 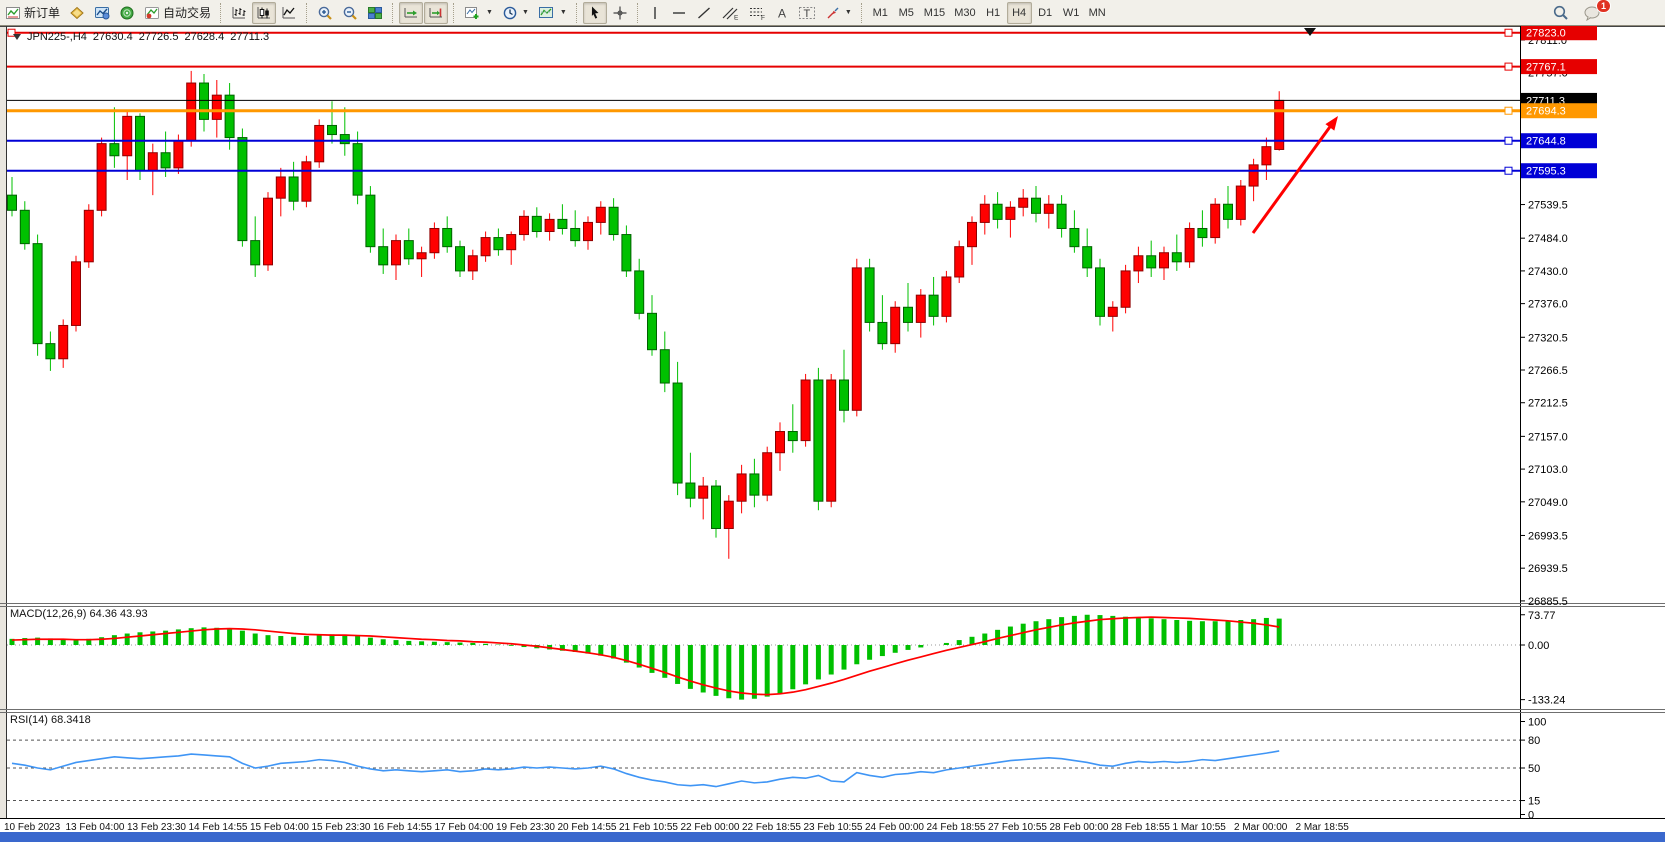 What do you see at coordinates (177, 13) in the screenshot?
I see `autotrading-button: 自动交易` at bounding box center [177, 13].